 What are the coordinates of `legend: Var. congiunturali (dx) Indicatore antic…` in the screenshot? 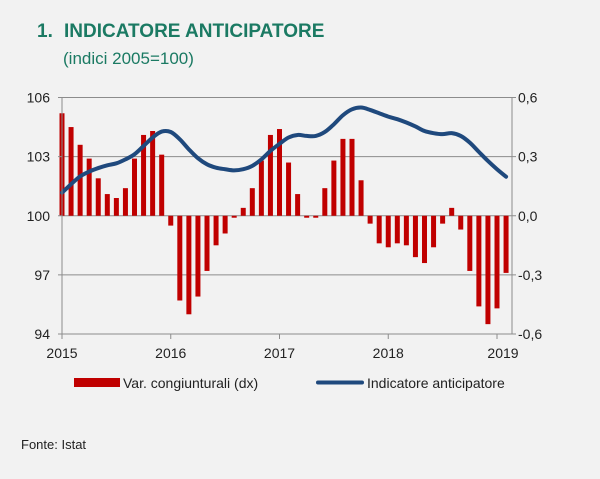 It's located at (289, 383).